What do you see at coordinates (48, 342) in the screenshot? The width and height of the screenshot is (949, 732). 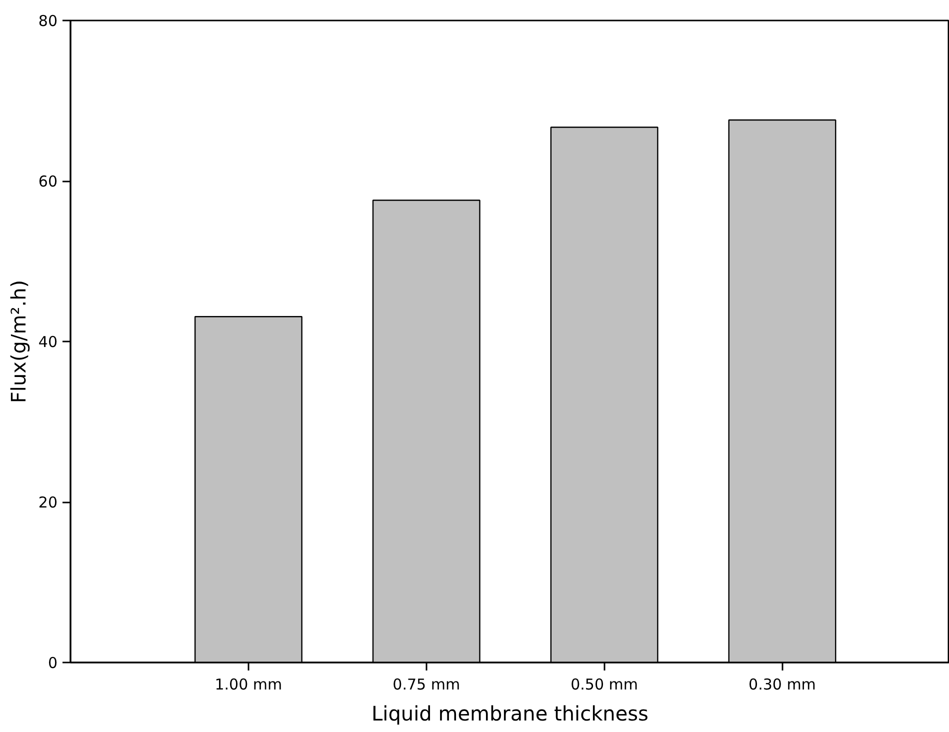 I see `y-tick-label: 40` at bounding box center [48, 342].